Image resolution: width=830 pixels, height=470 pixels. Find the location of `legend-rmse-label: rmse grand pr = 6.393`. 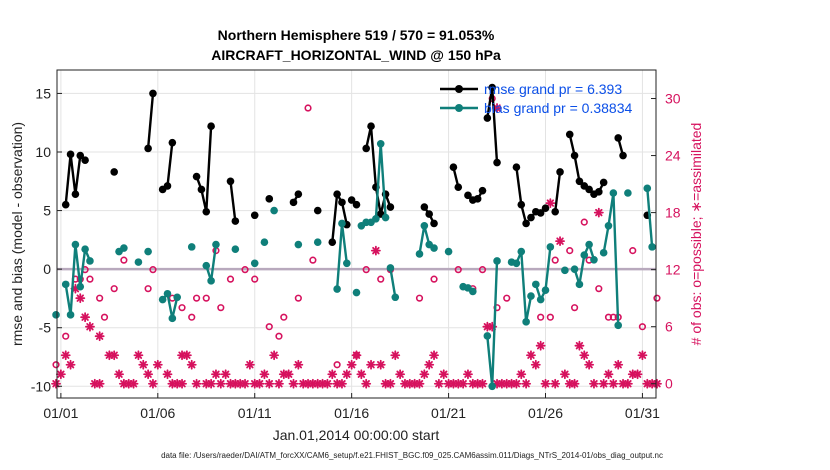

legend-rmse-label: rmse grand pr = 6.393 is located at coordinates (553, 89).